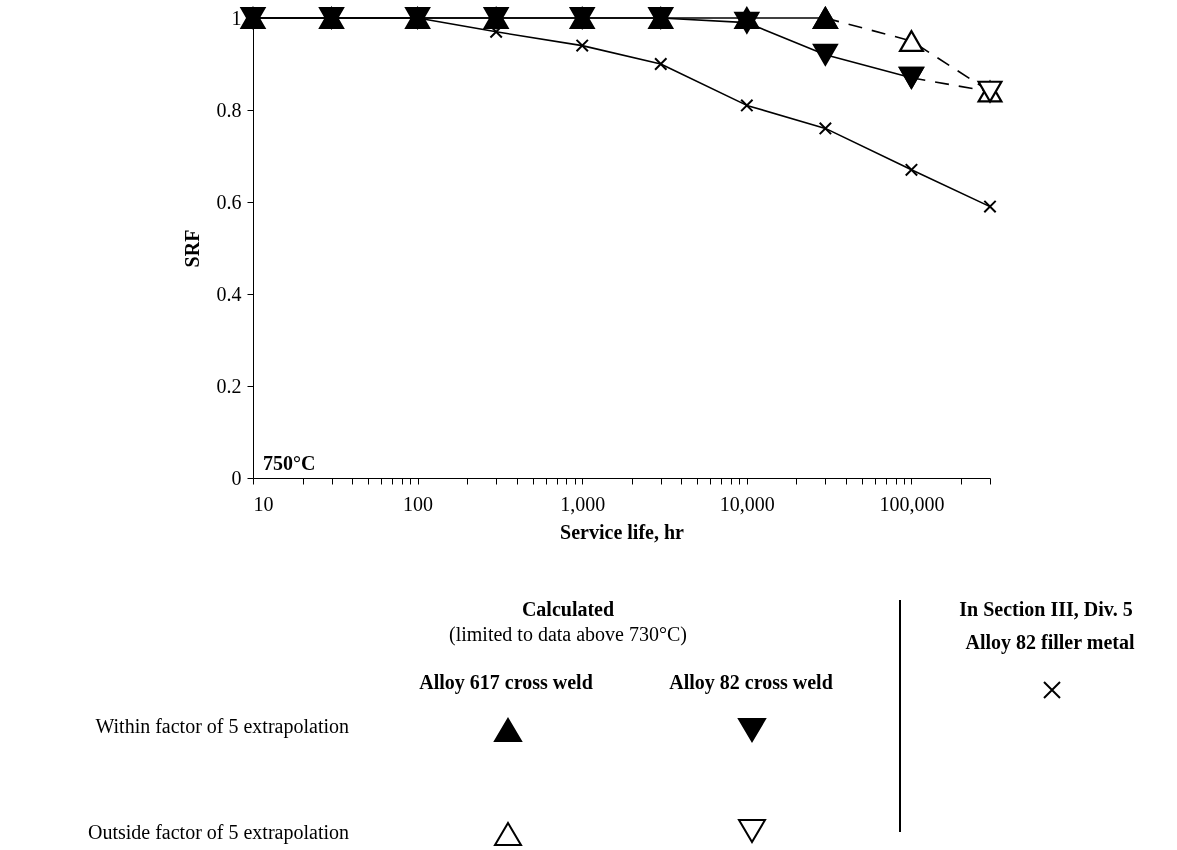 This screenshot has width=1177, height=850. I want to click on y-tick-label: 0.2, so click(229, 385).